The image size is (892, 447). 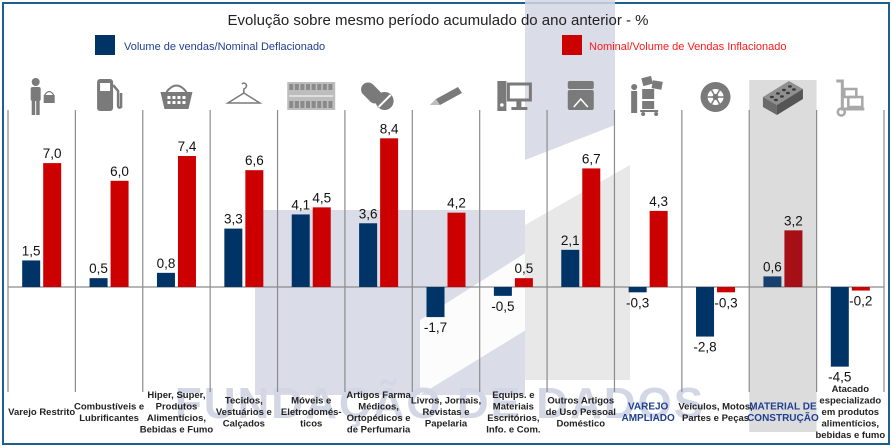 What do you see at coordinates (658, 201) in the screenshot?
I see `data-label: 4,3` at bounding box center [658, 201].